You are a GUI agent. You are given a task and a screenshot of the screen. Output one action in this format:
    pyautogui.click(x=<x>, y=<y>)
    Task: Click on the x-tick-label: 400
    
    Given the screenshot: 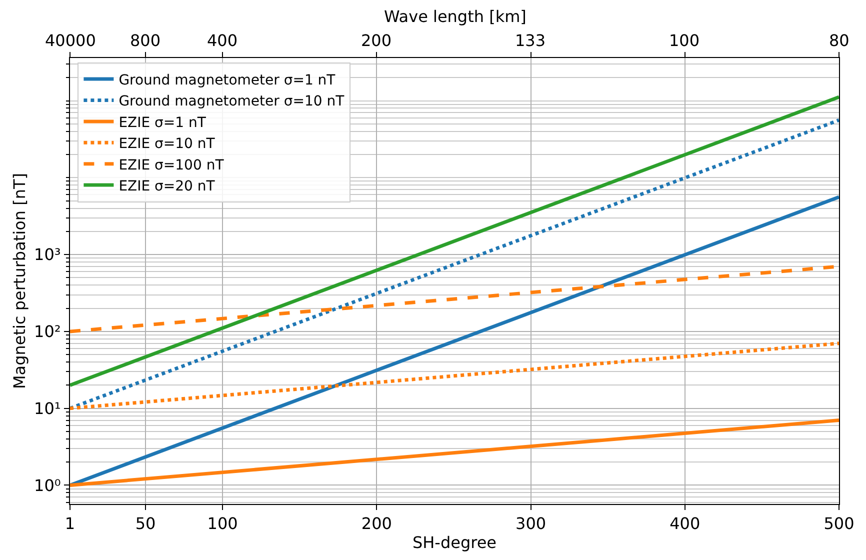 What is the action you would take?
    pyautogui.click(x=685, y=524)
    